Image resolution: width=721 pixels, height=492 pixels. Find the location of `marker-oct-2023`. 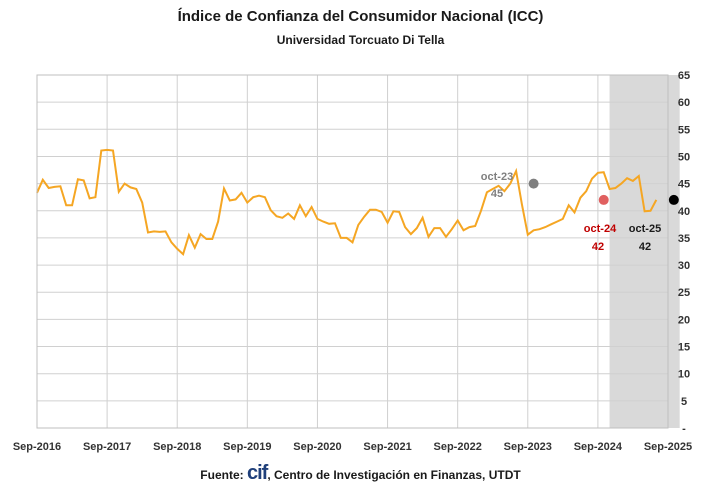

marker-oct-2023 is located at coordinates (533, 183).